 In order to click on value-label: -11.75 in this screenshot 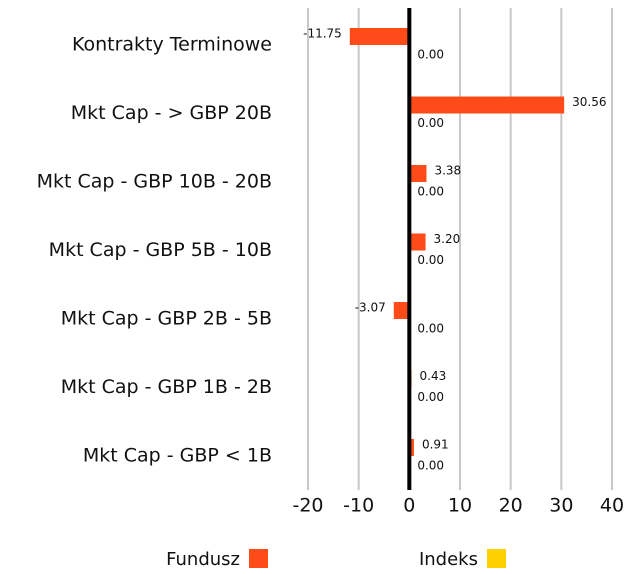, I will do `click(322, 34)`.